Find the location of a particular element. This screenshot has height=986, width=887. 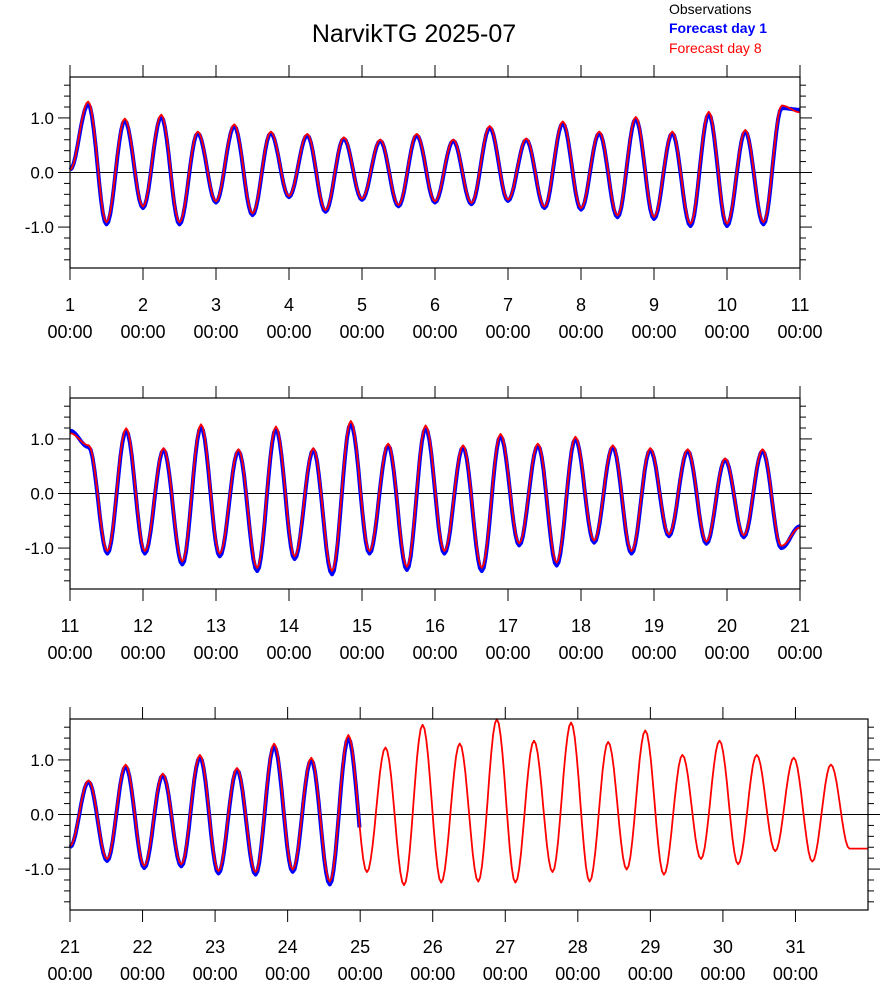

x-tick-day-label: 10 is located at coordinates (727, 305).